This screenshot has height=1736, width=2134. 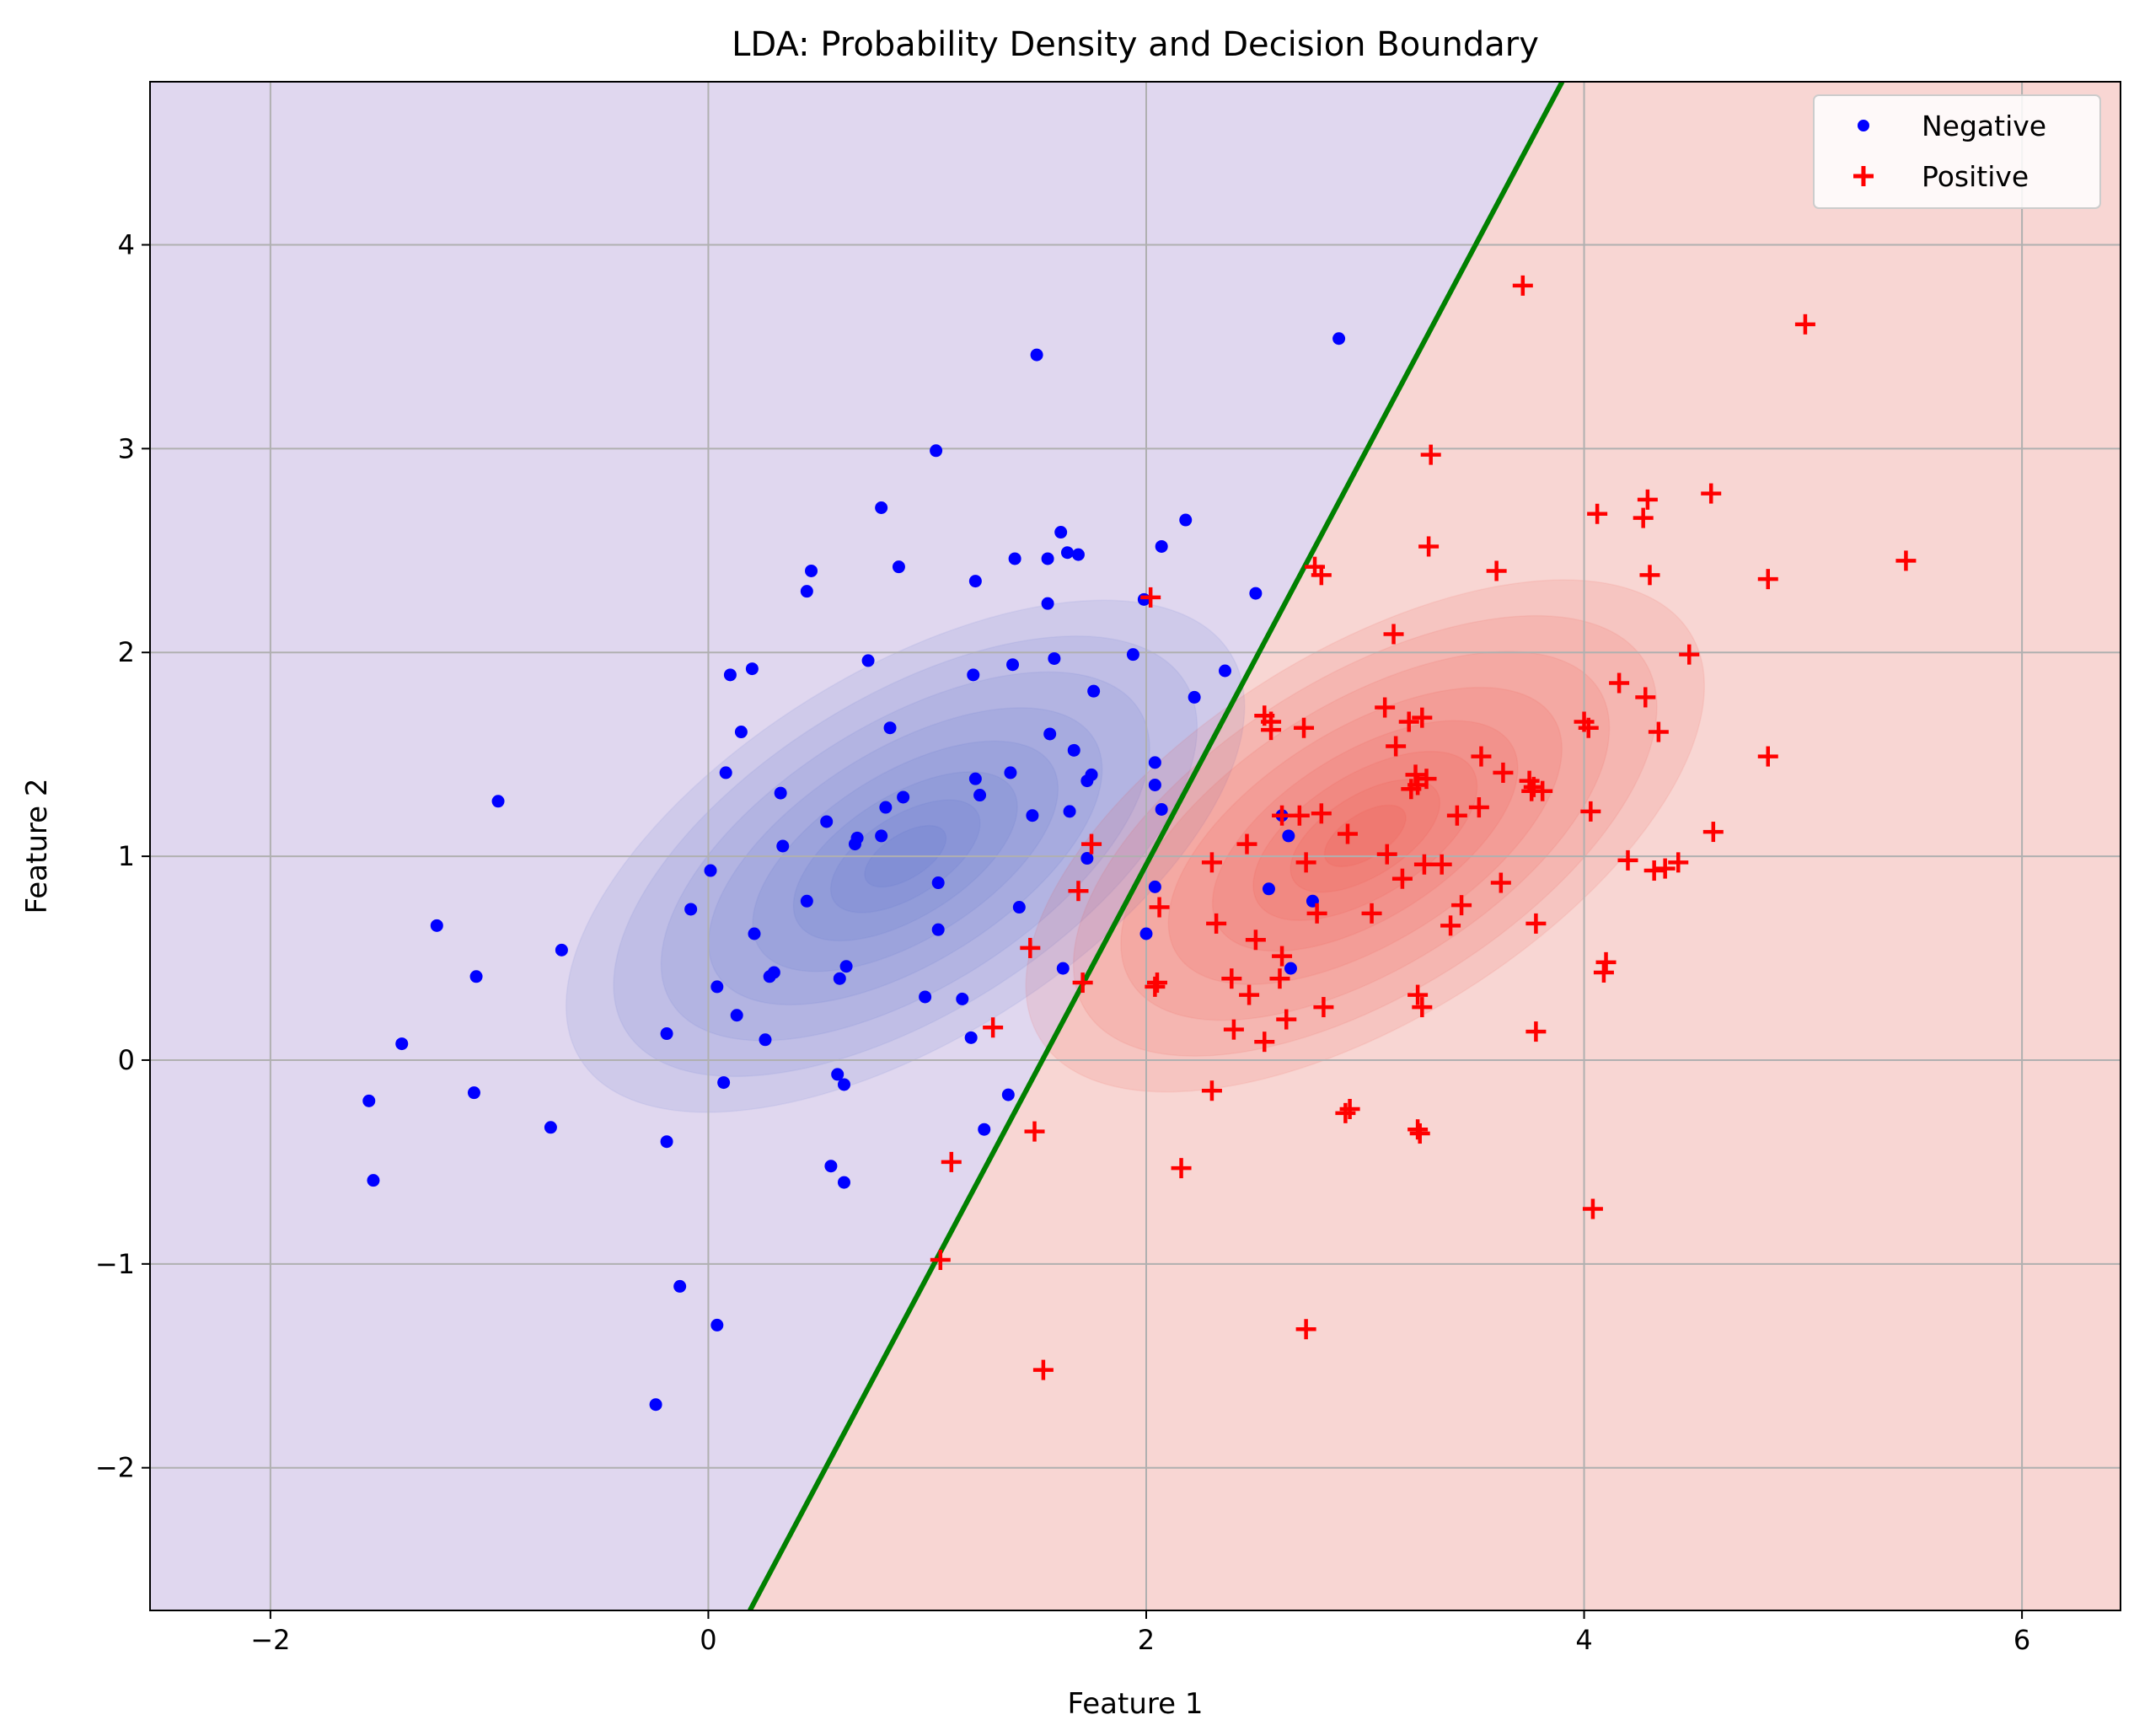 I want to click on legend-negative-label: Negative, so click(x=1984, y=126).